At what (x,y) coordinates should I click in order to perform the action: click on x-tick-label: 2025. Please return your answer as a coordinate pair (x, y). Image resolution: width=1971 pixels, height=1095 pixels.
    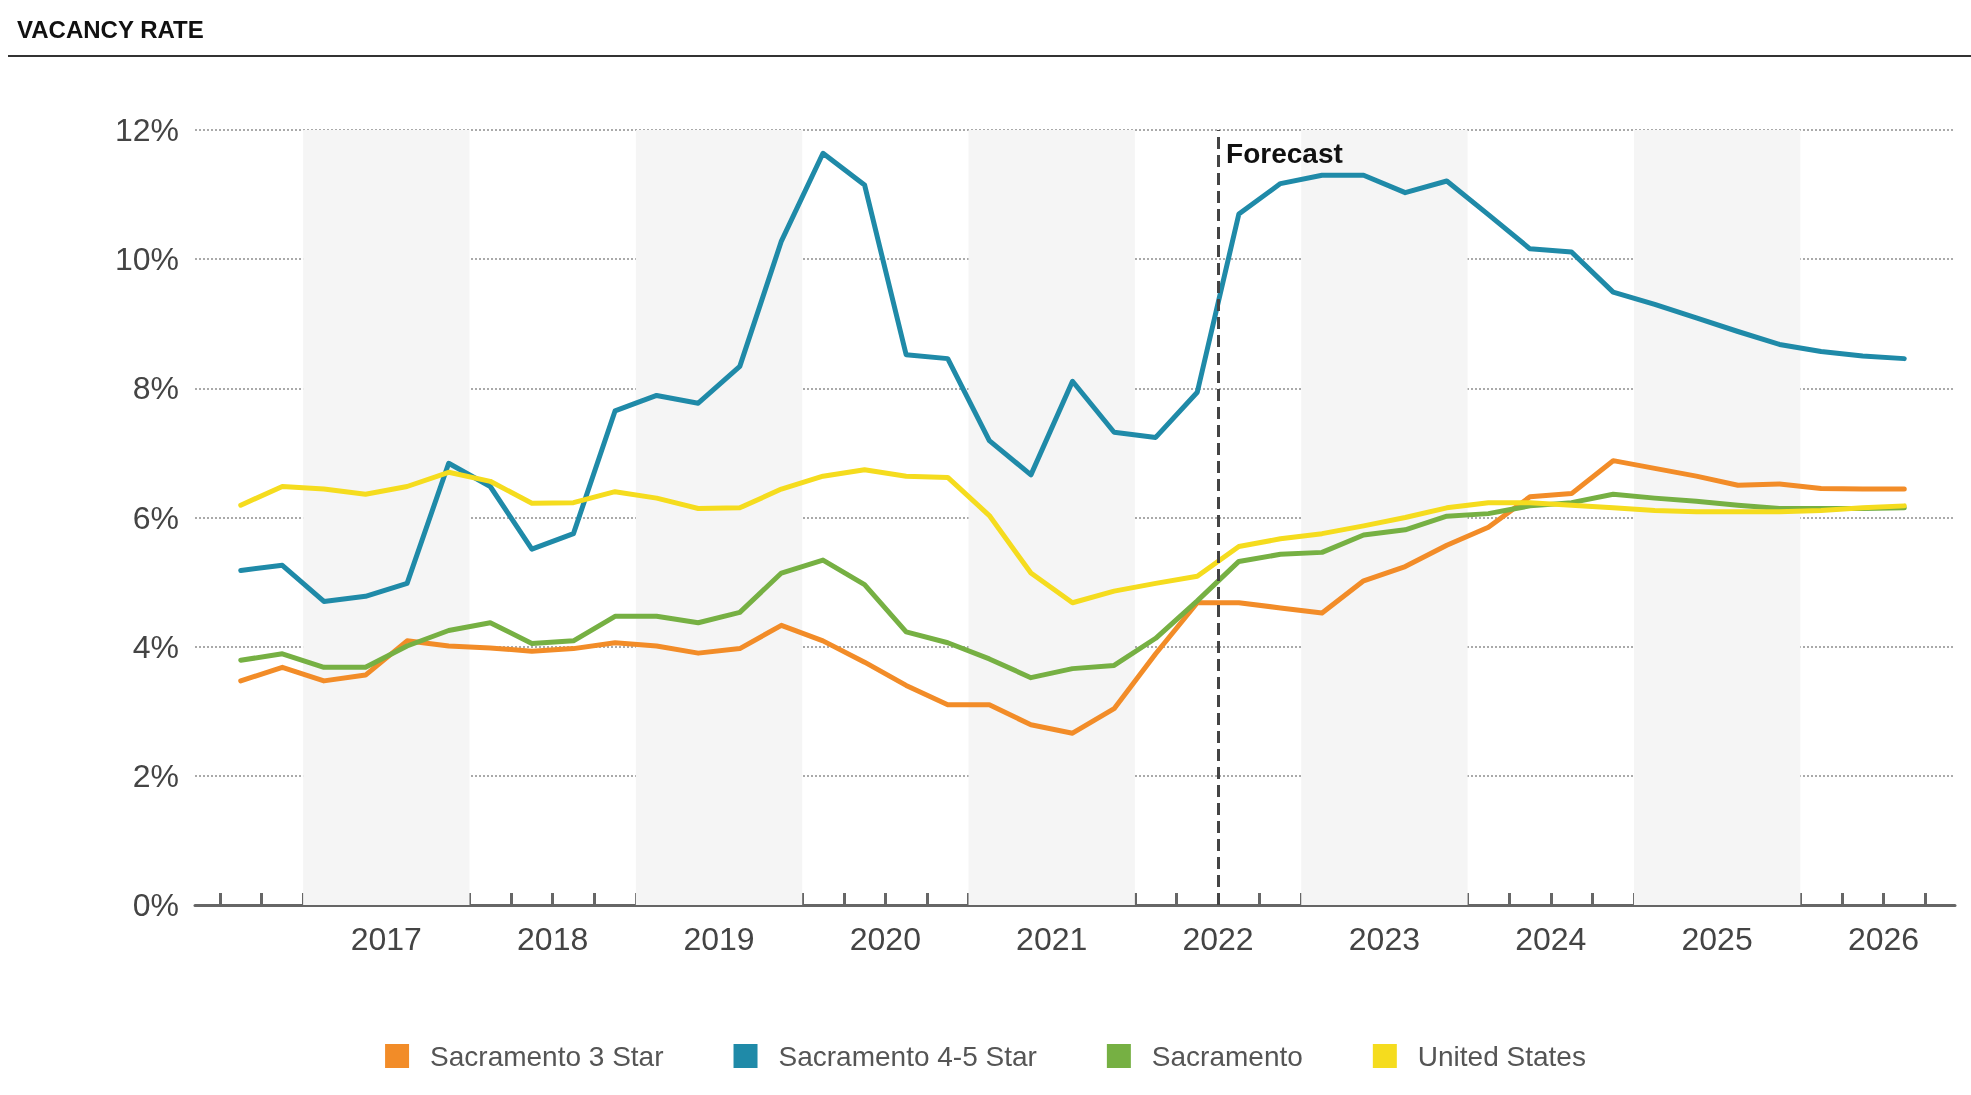
    Looking at the image, I should click on (1717, 939).